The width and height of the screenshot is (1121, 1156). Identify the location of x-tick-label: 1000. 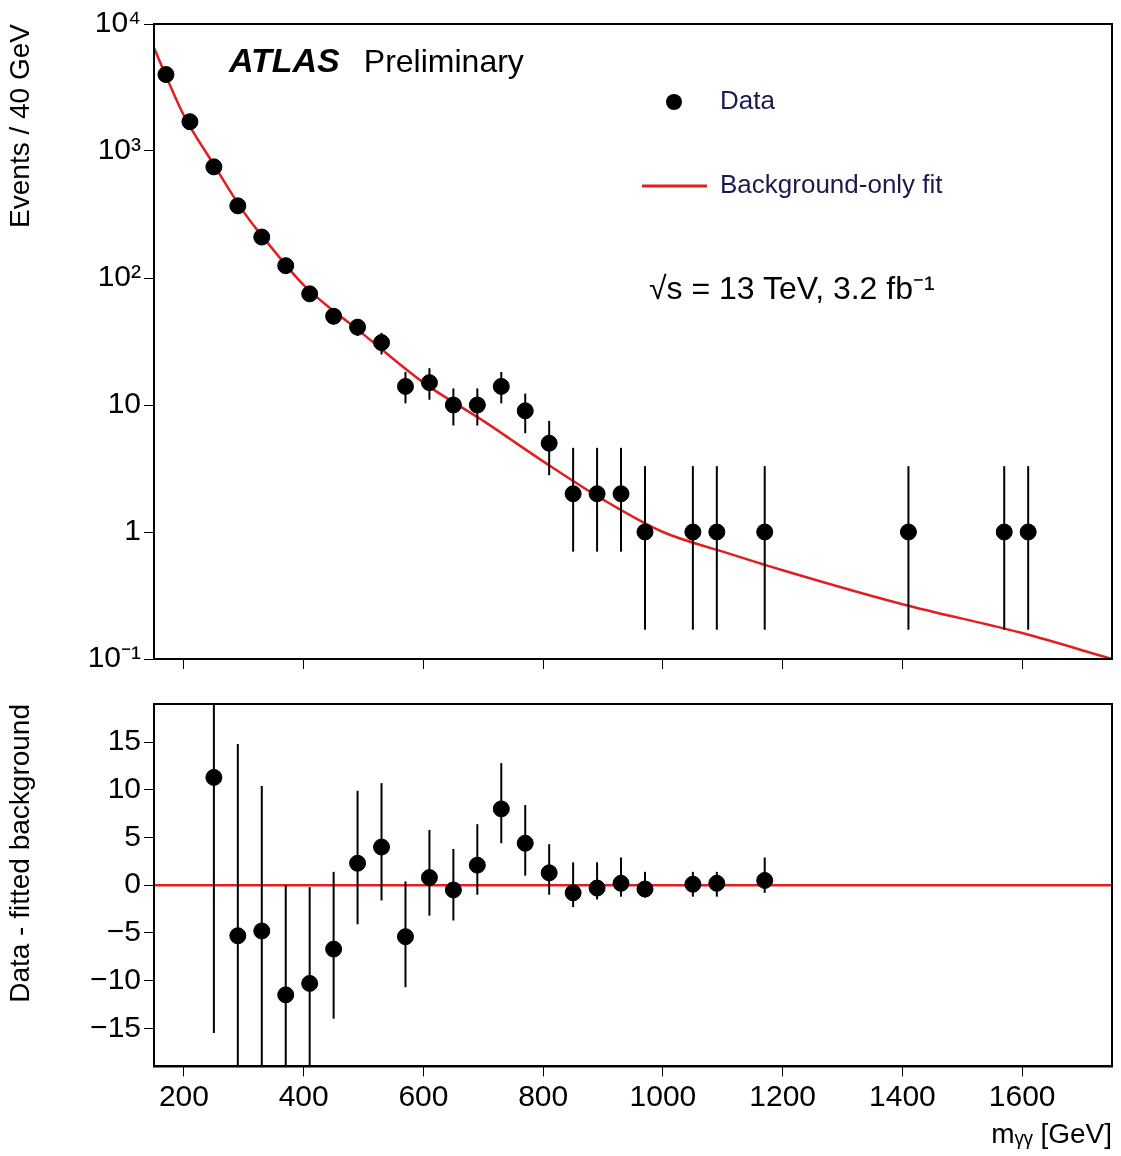
(663, 1095).